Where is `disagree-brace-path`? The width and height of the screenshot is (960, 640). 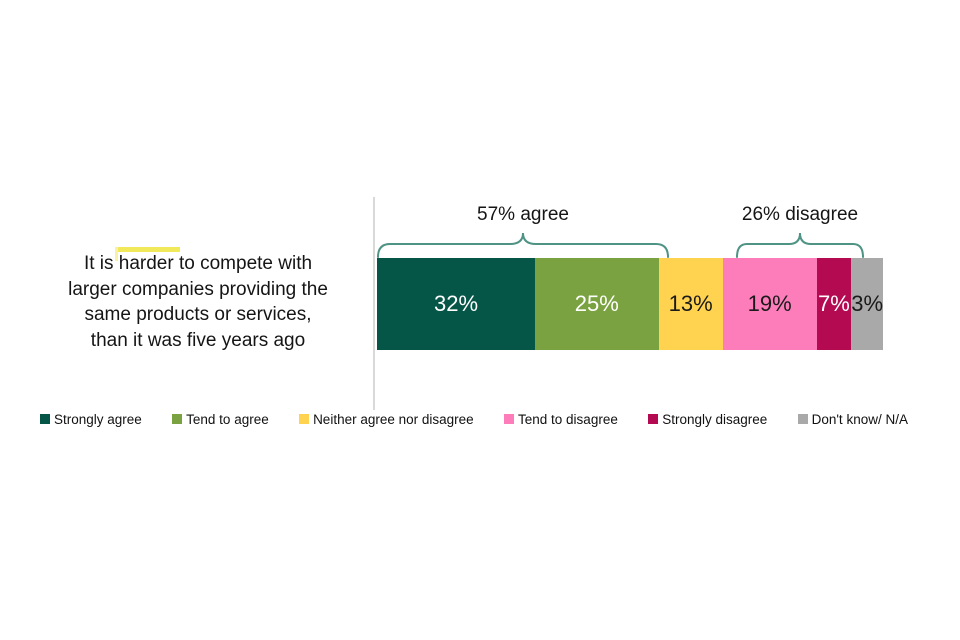
disagree-brace-path is located at coordinates (800, 245).